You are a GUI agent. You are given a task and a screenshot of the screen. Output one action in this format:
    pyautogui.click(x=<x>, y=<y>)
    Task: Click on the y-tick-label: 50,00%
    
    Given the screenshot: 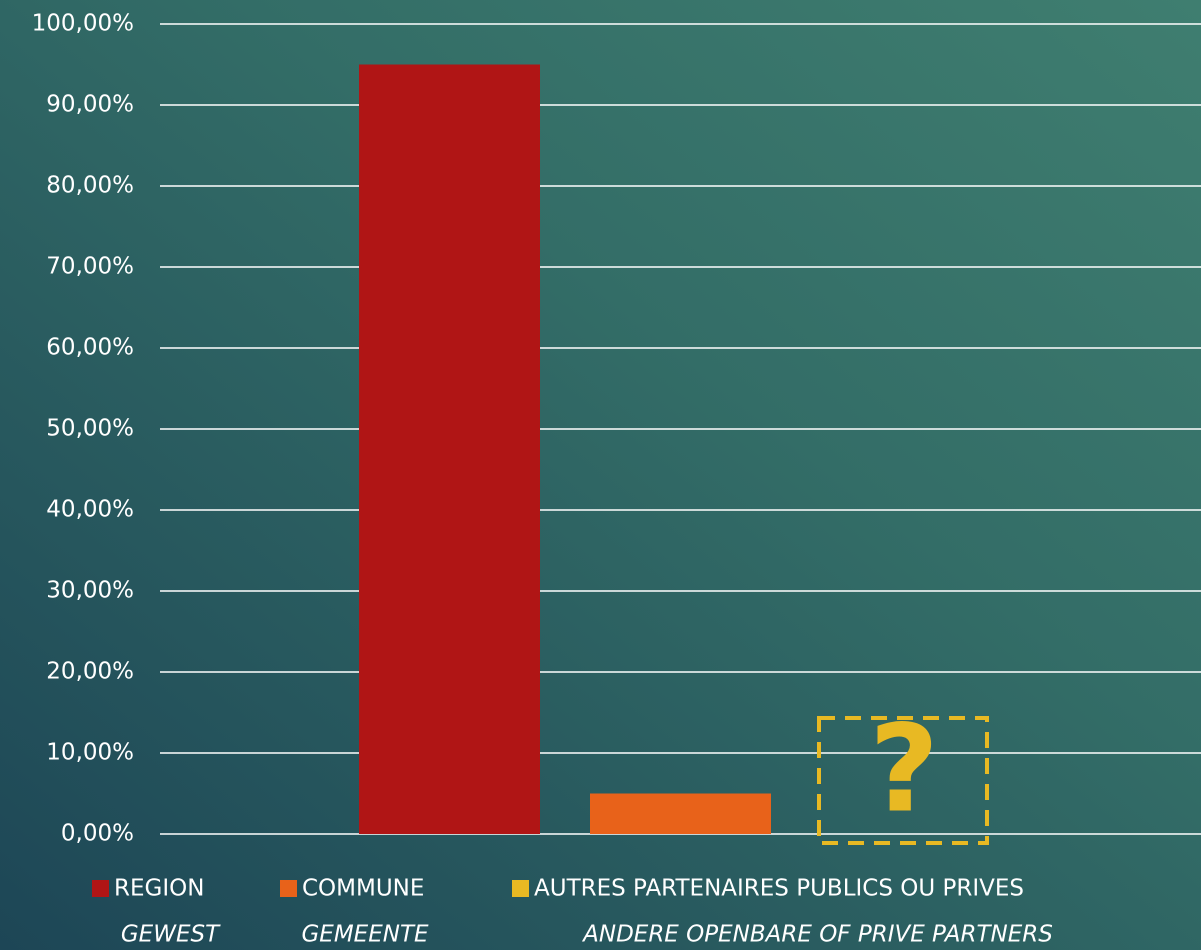 What is the action you would take?
    pyautogui.click(x=90, y=429)
    